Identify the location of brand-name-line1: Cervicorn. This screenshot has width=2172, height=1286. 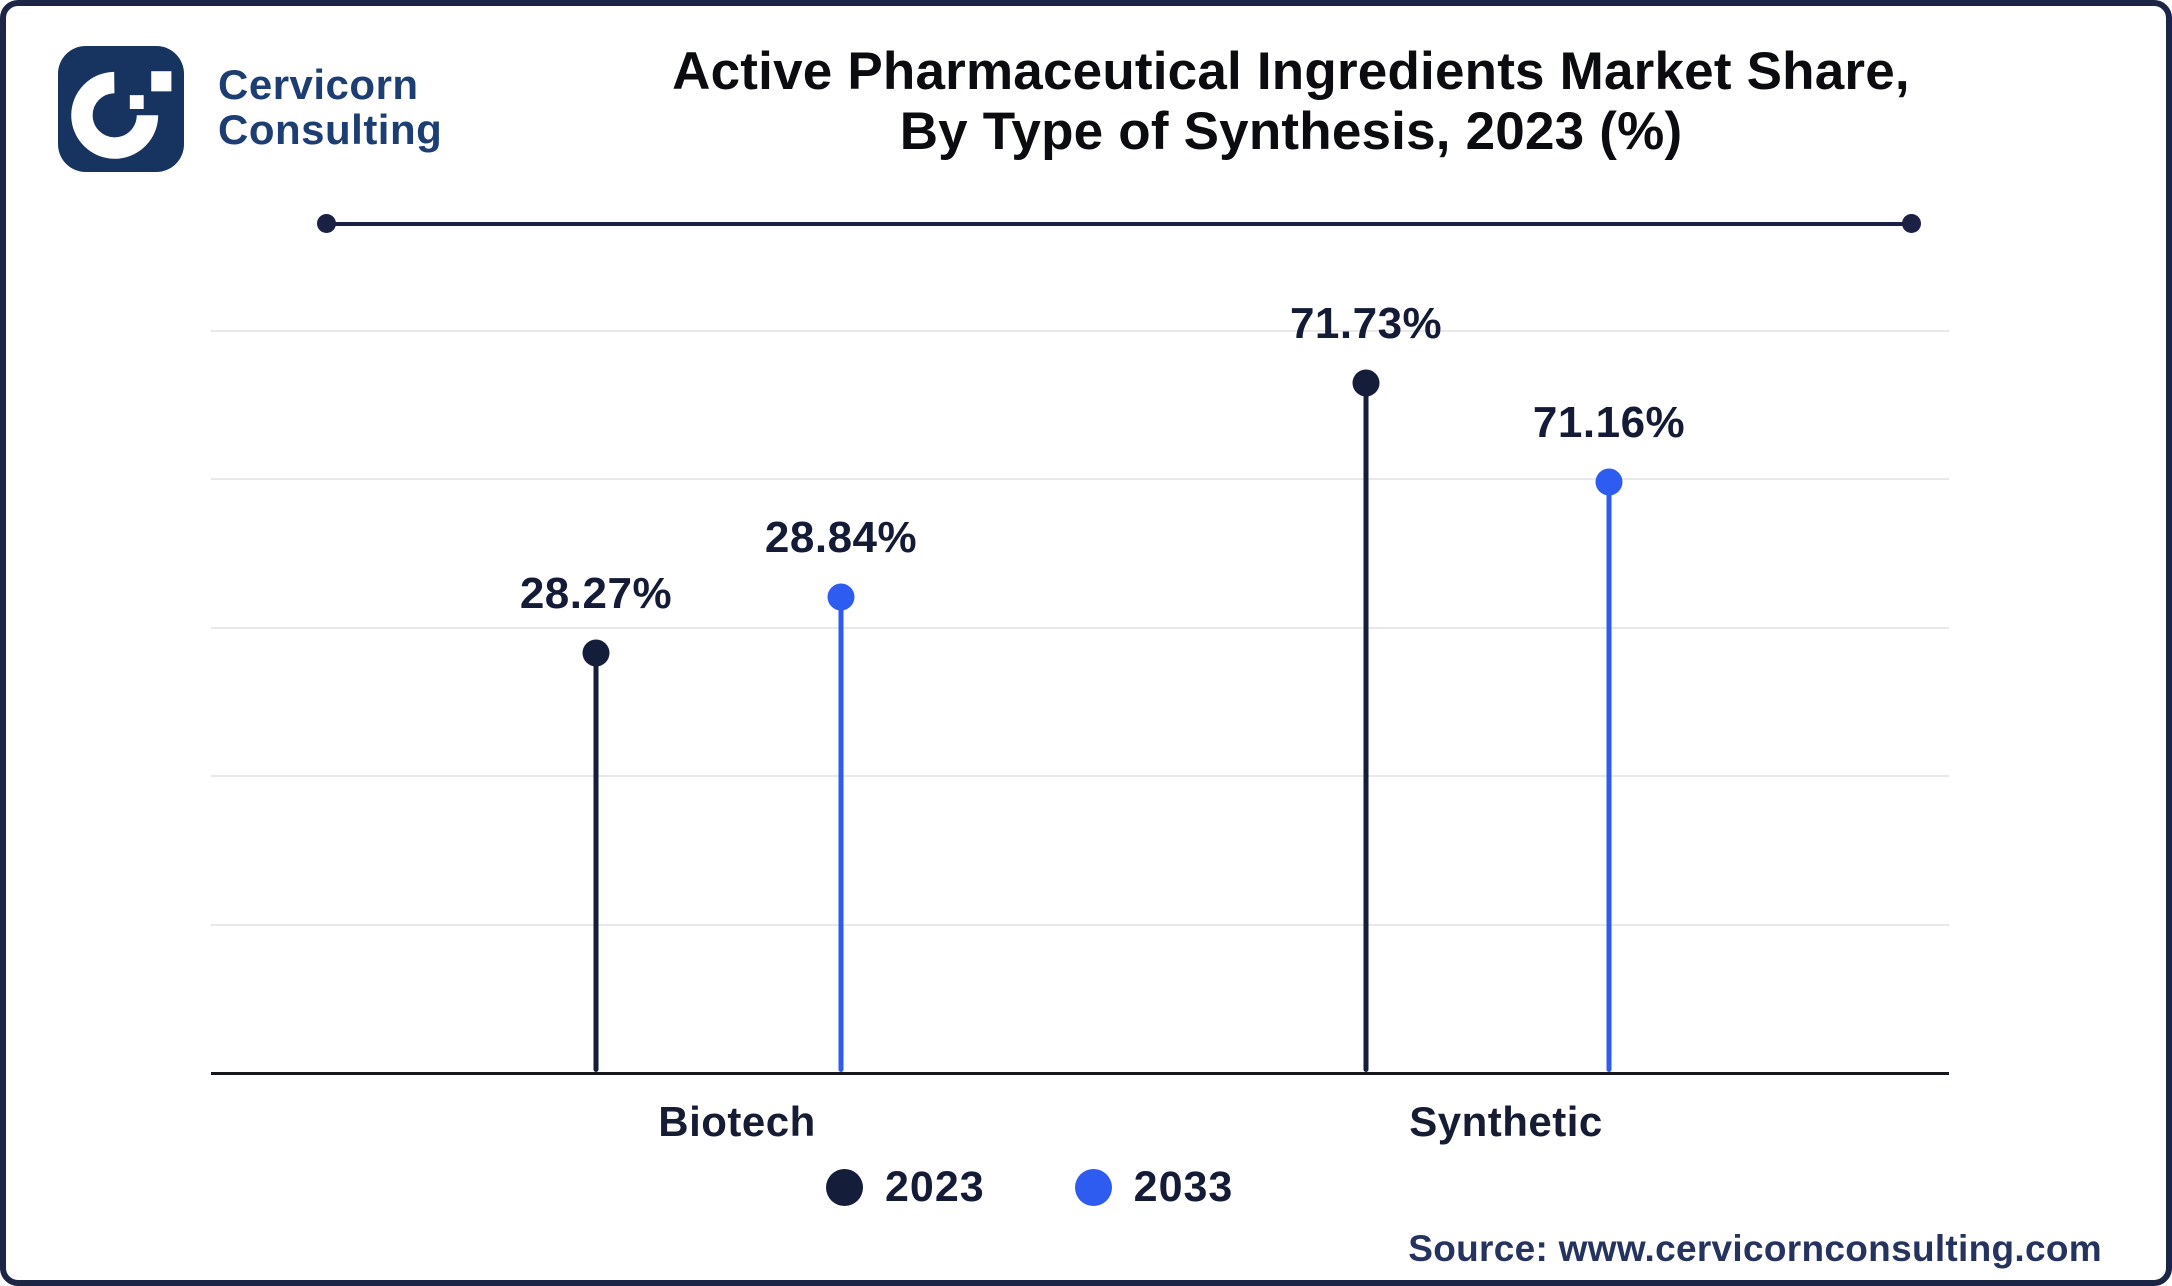
(318, 84).